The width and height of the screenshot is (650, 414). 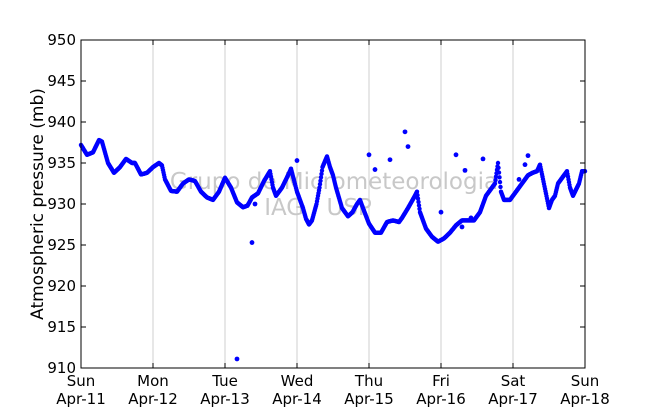 What do you see at coordinates (225, 399) in the screenshot?
I see `x-tick-date-label: Apr-13` at bounding box center [225, 399].